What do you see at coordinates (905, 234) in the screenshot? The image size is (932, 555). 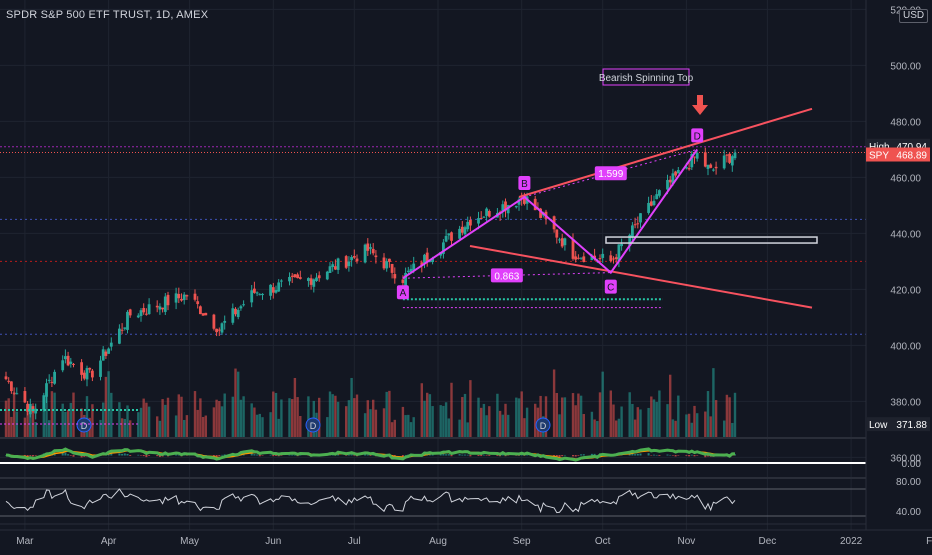 I see `price-tick-label: 440.00` at bounding box center [905, 234].